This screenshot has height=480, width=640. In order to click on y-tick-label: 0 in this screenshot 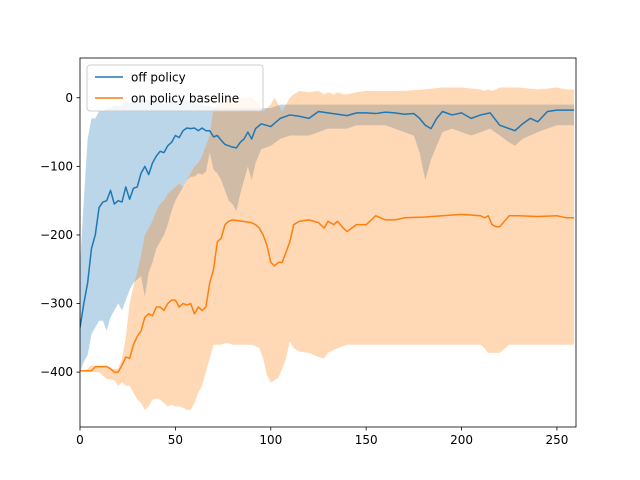, I will do `click(69, 98)`.